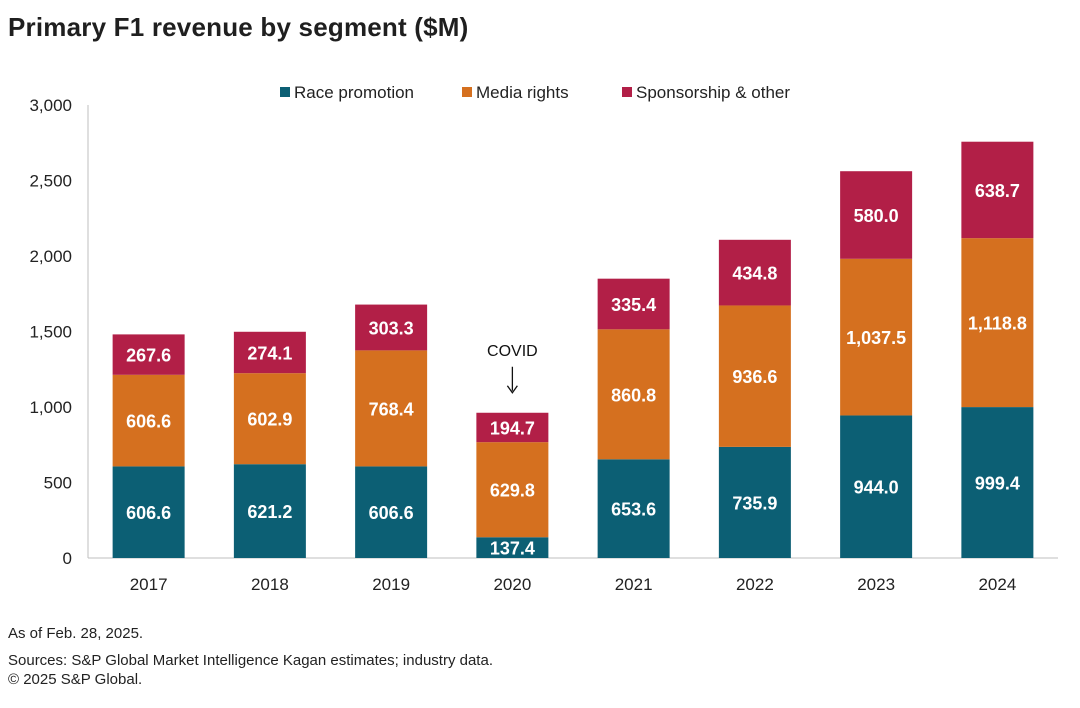  I want to click on y-tick-label: 1,500, so click(50, 332).